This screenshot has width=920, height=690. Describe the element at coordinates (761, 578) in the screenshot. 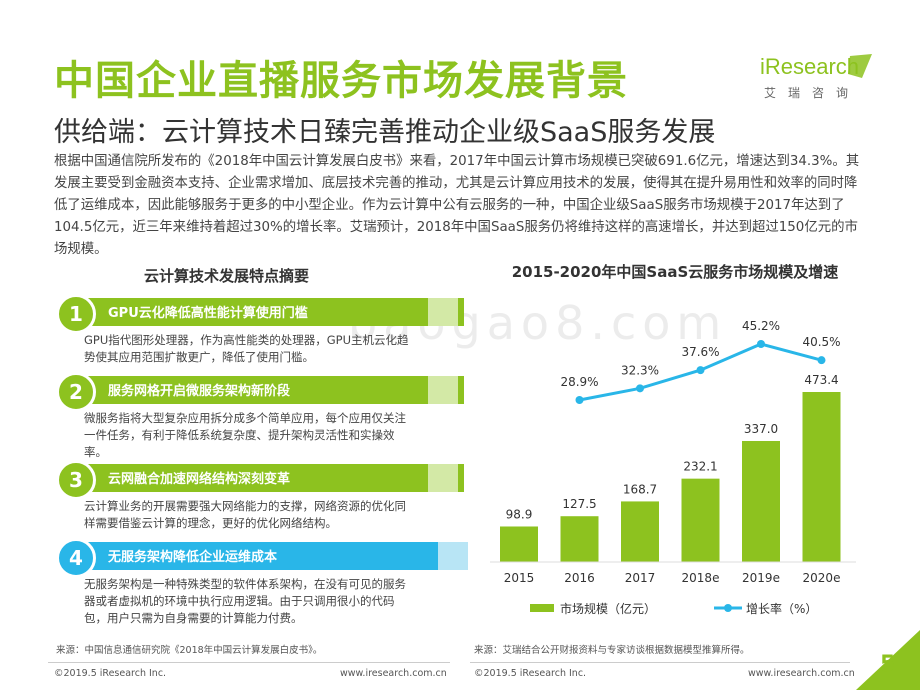

I see `x-tick-label: 2019e` at that location.